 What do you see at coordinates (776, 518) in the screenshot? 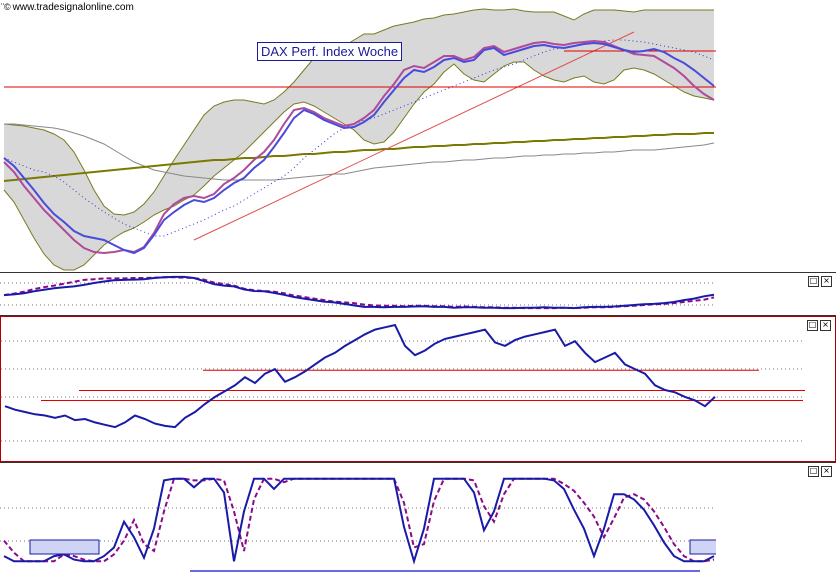
I see `indicator-3-scale-area` at bounding box center [776, 518].